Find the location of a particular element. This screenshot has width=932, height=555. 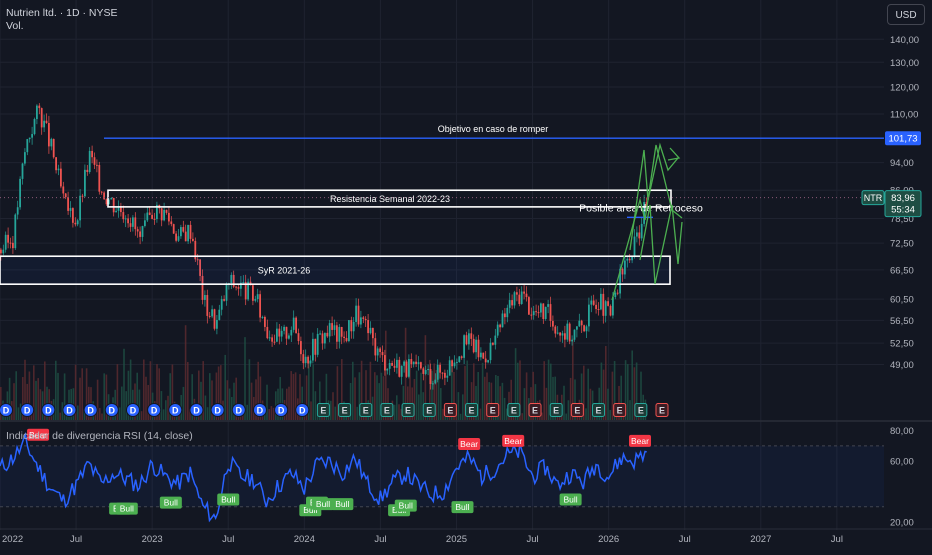

symbol-title: Nutrien ltd. · 1D · NYSE is located at coordinates (62, 13).